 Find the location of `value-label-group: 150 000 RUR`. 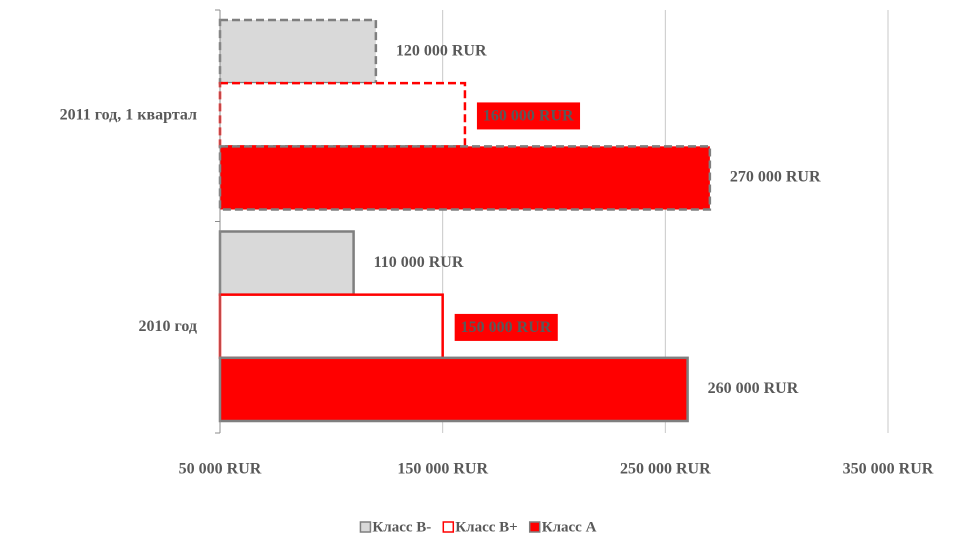

value-label-group: 150 000 RUR is located at coordinates (506, 327).